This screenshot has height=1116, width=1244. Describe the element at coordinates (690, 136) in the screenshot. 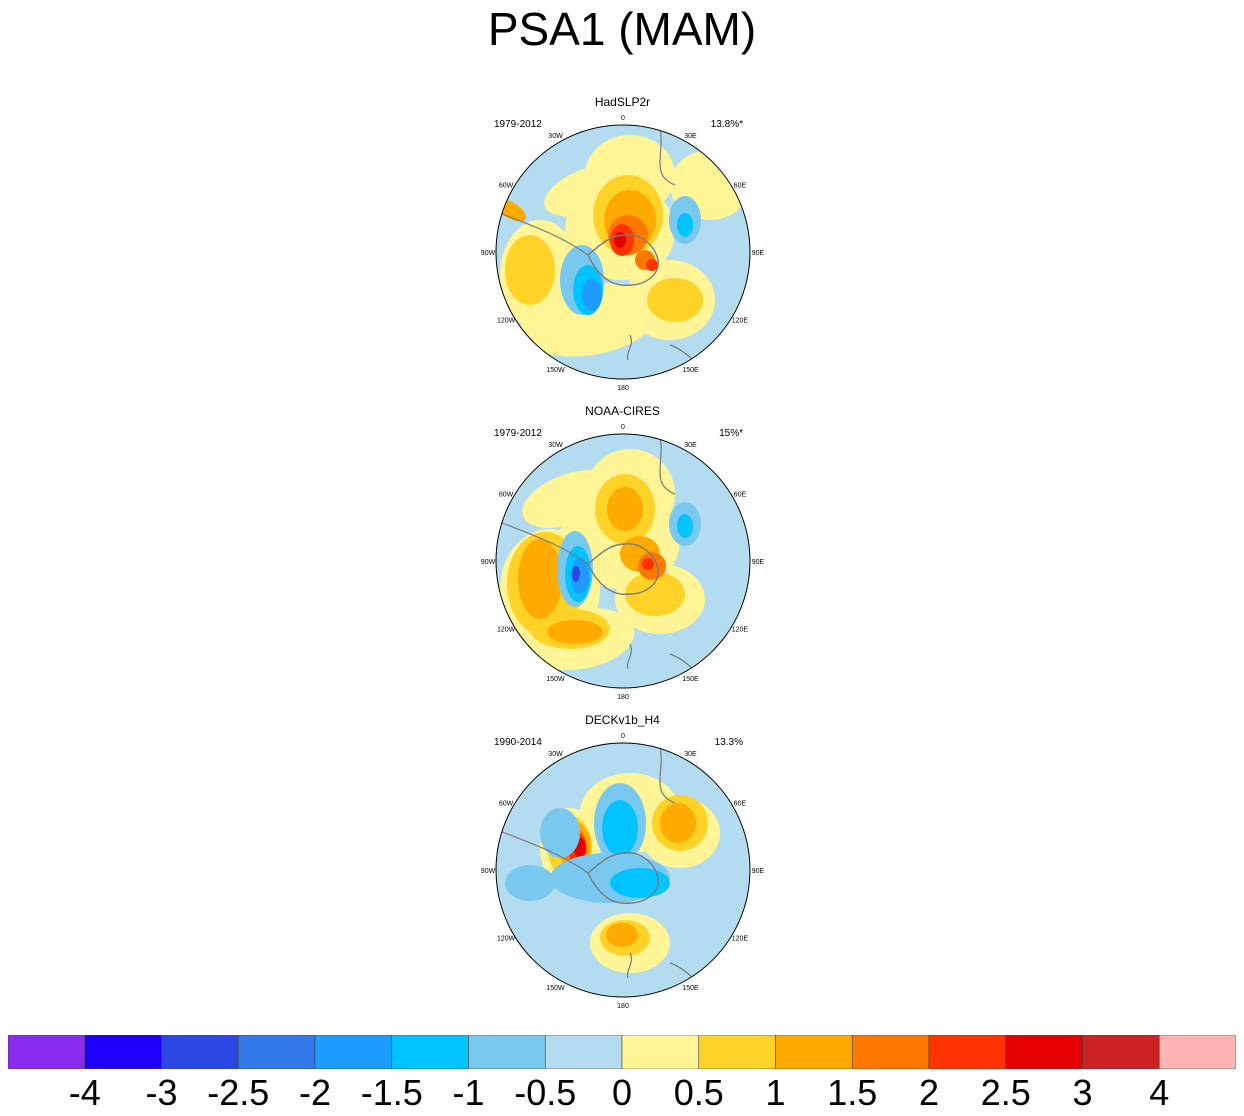

I see `longitude-label: 30E` at that location.